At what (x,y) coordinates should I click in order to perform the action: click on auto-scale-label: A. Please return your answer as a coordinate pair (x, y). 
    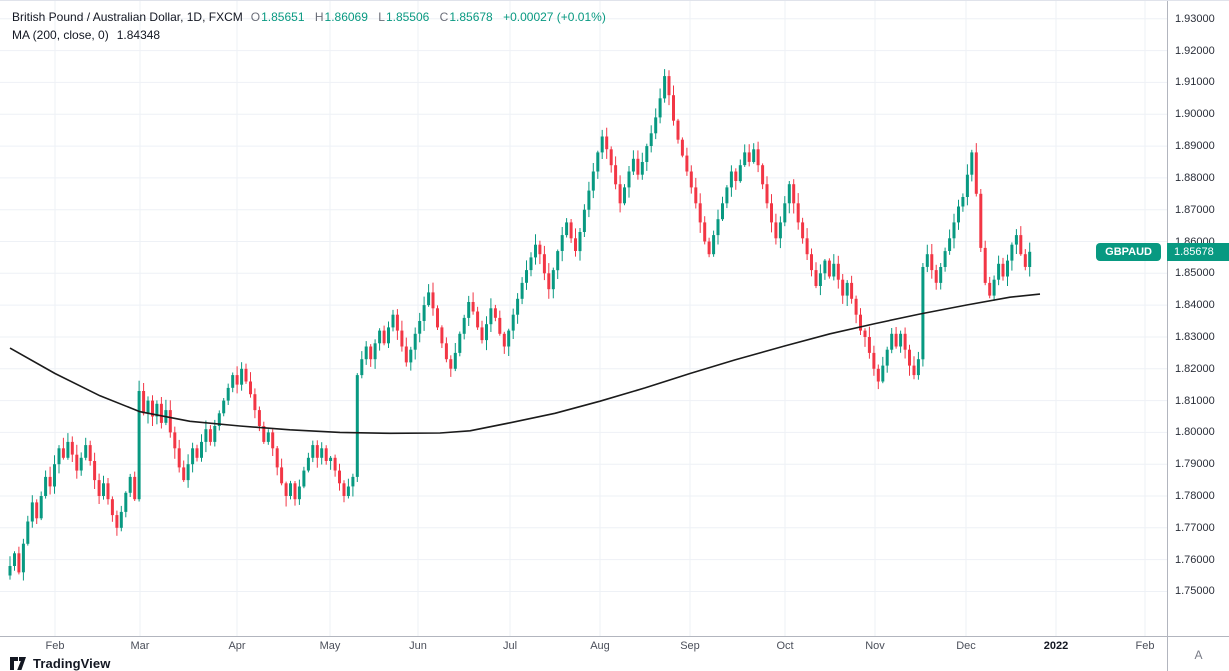
    Looking at the image, I should click on (1198, 654).